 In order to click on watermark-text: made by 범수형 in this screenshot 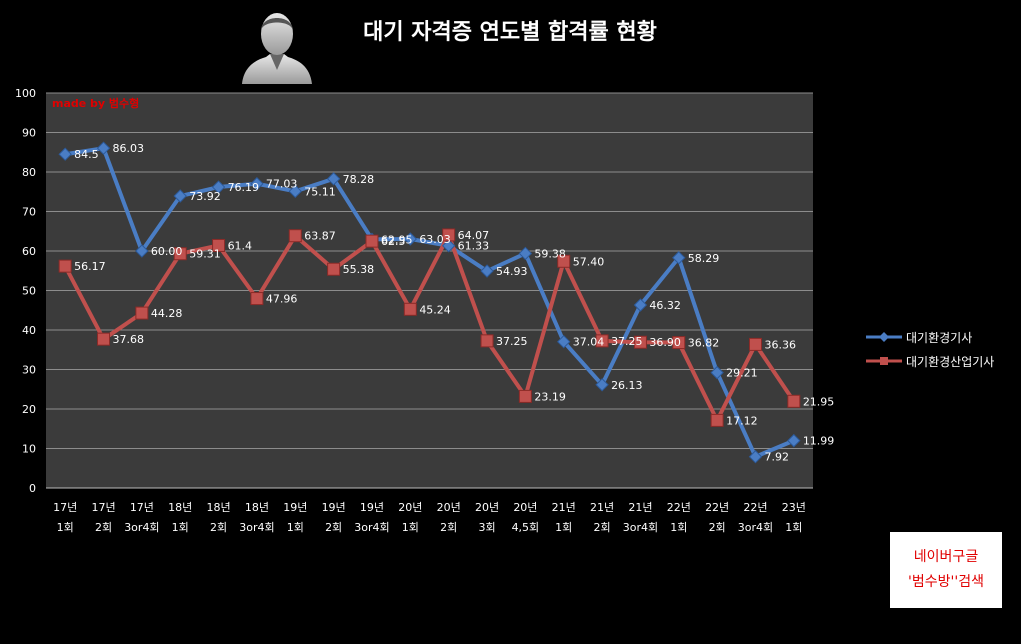, I will do `click(96, 103)`.